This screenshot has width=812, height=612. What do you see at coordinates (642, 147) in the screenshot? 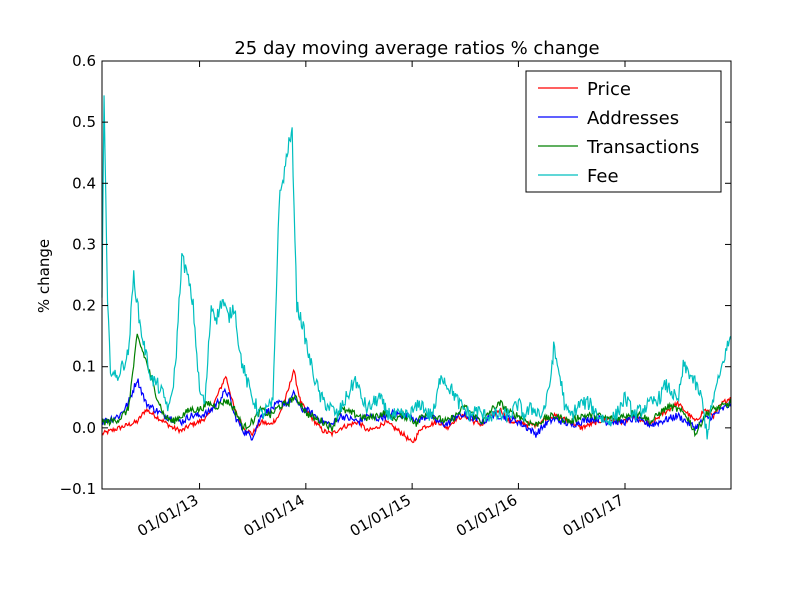
I see `legend-label-transactions: Transactions` at bounding box center [642, 147].